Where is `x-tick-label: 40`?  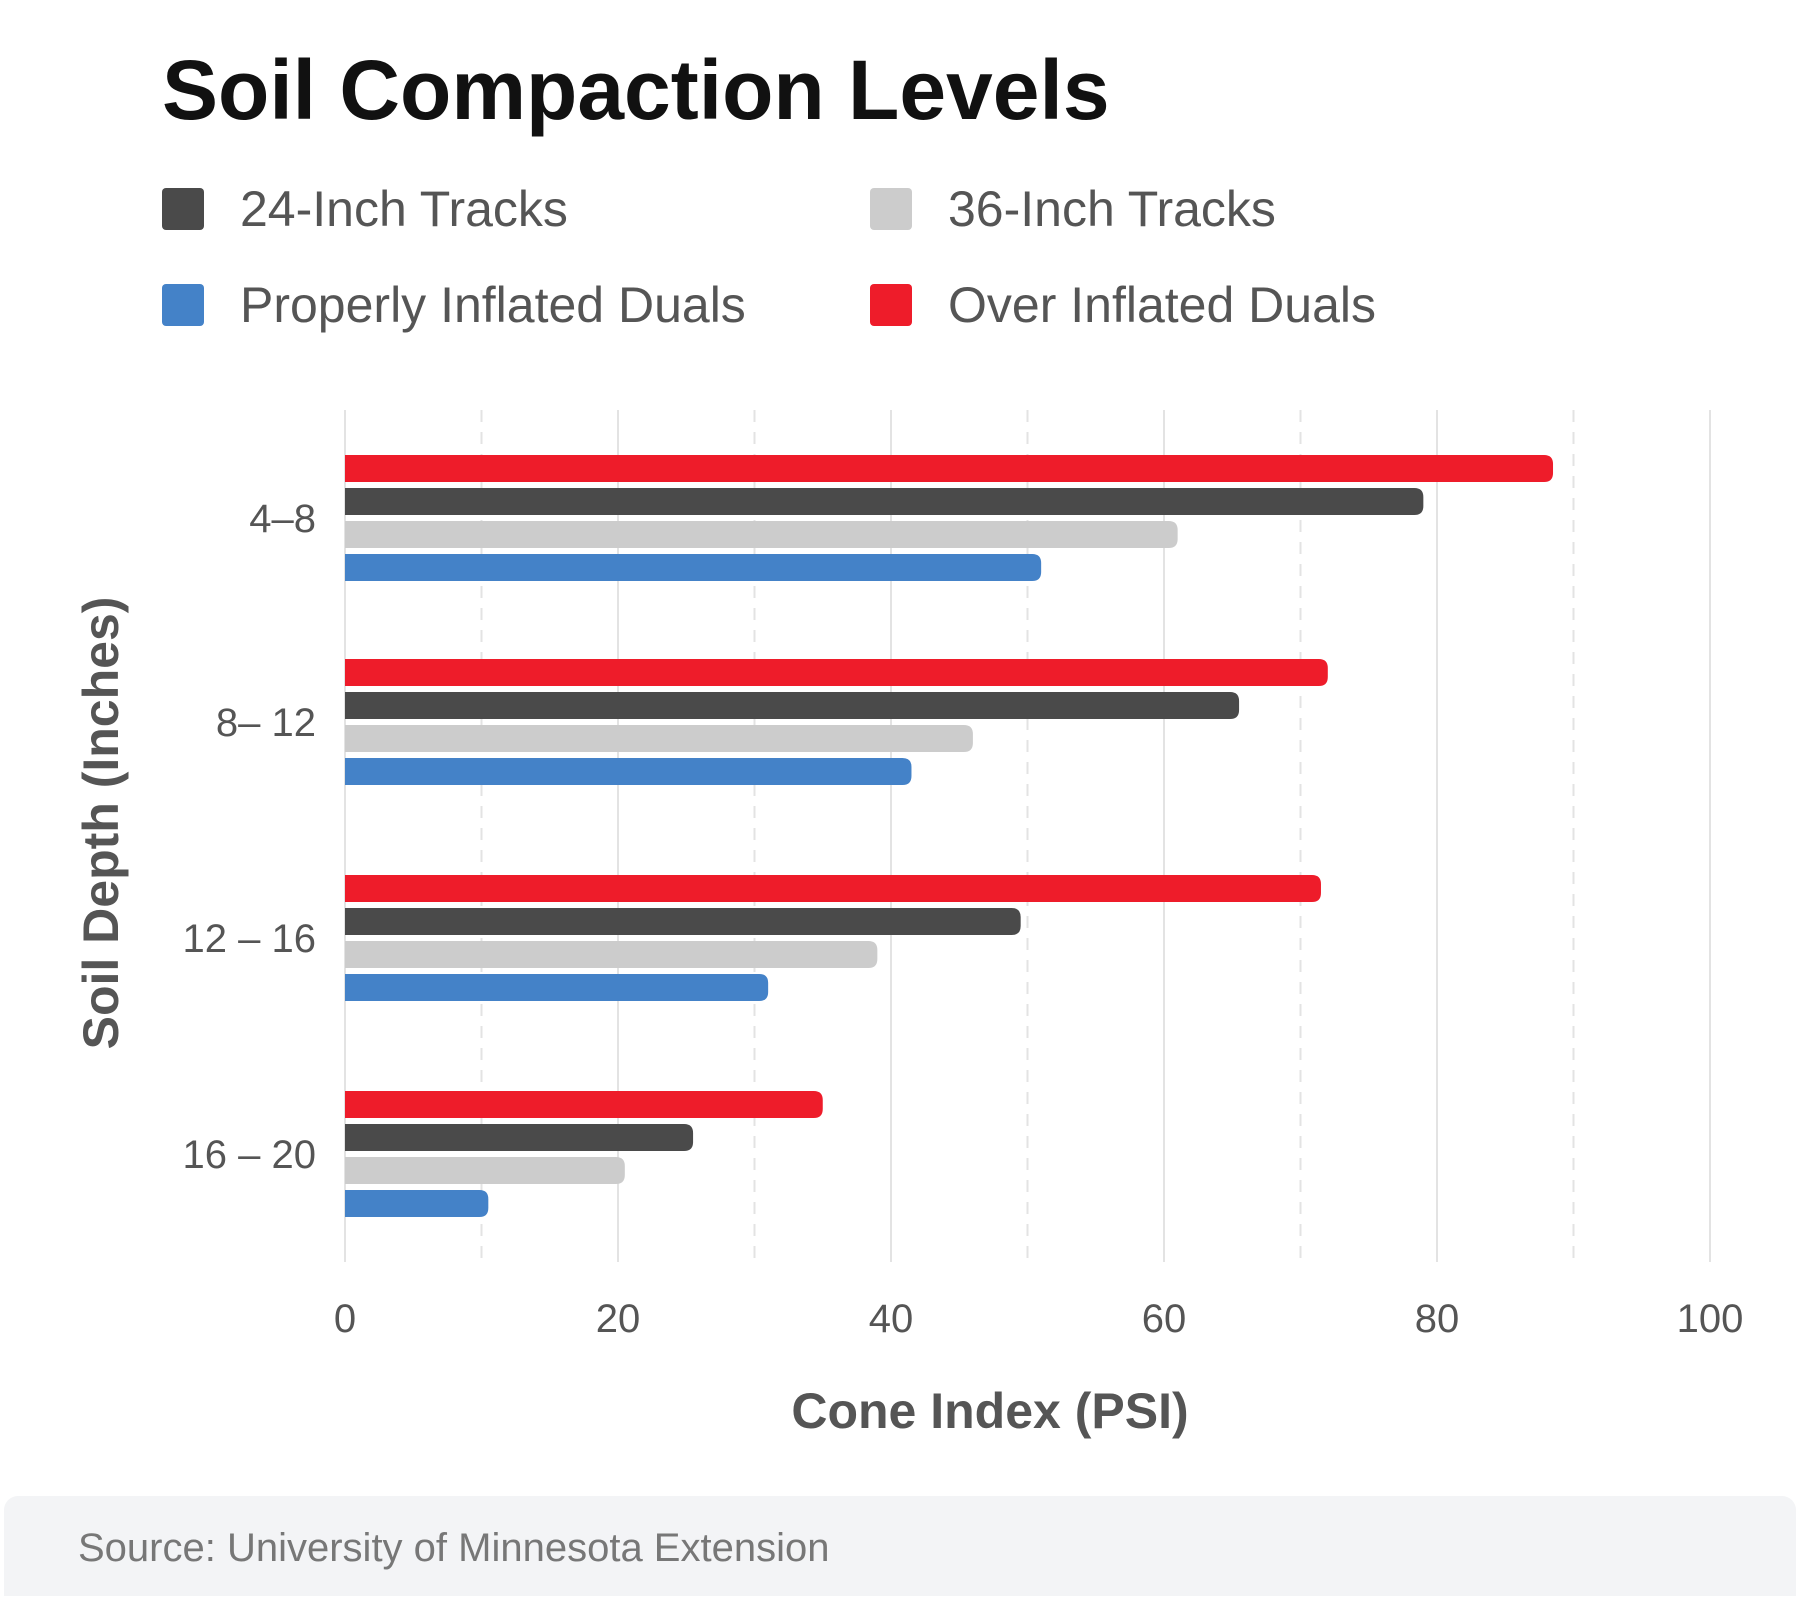
x-tick-label: 40 is located at coordinates (891, 1319).